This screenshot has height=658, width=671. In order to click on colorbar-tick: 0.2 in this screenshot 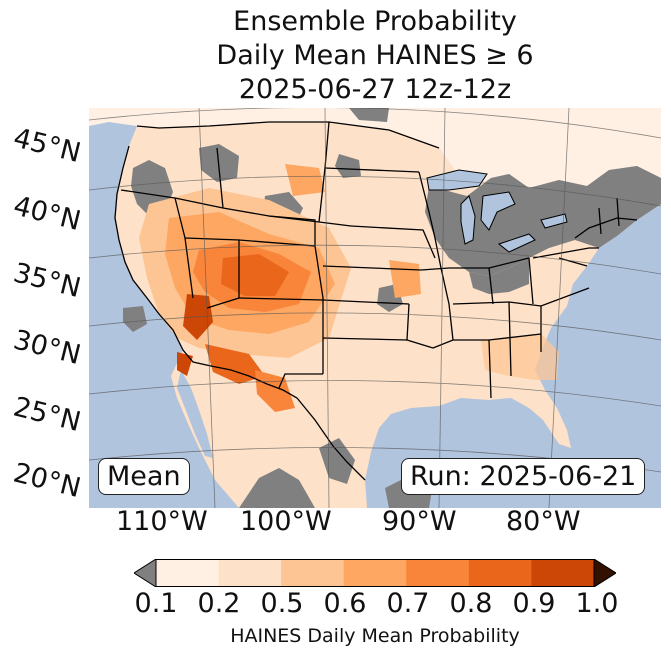, I will do `click(219, 603)`.